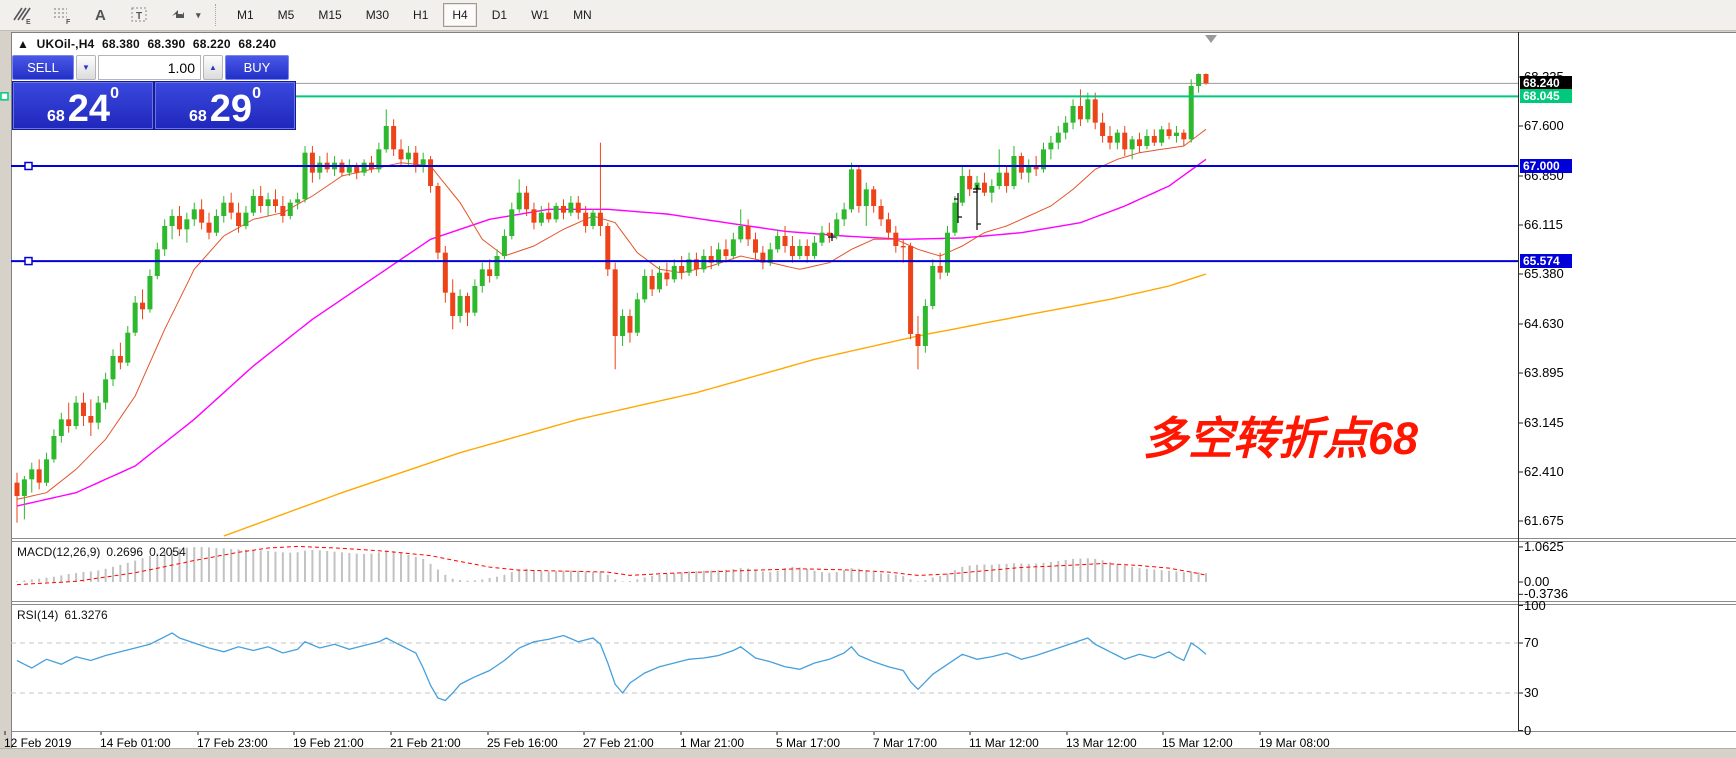 The width and height of the screenshot is (1736, 758). What do you see at coordinates (499, 15) in the screenshot?
I see `timeframe-button-d1: D1` at bounding box center [499, 15].